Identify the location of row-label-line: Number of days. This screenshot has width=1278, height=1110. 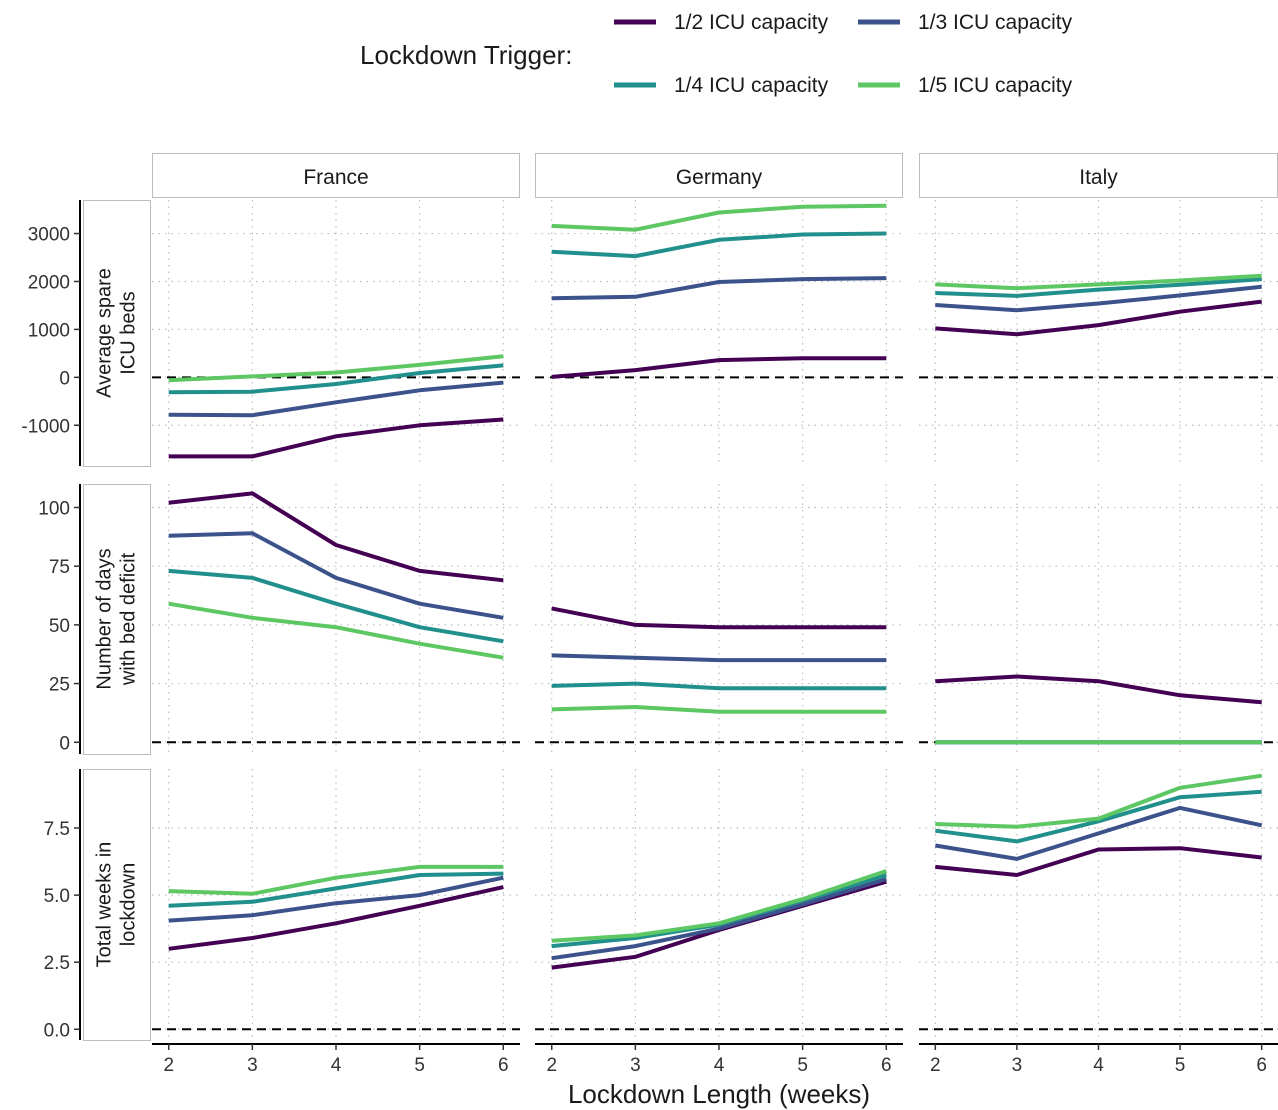
(105, 618).